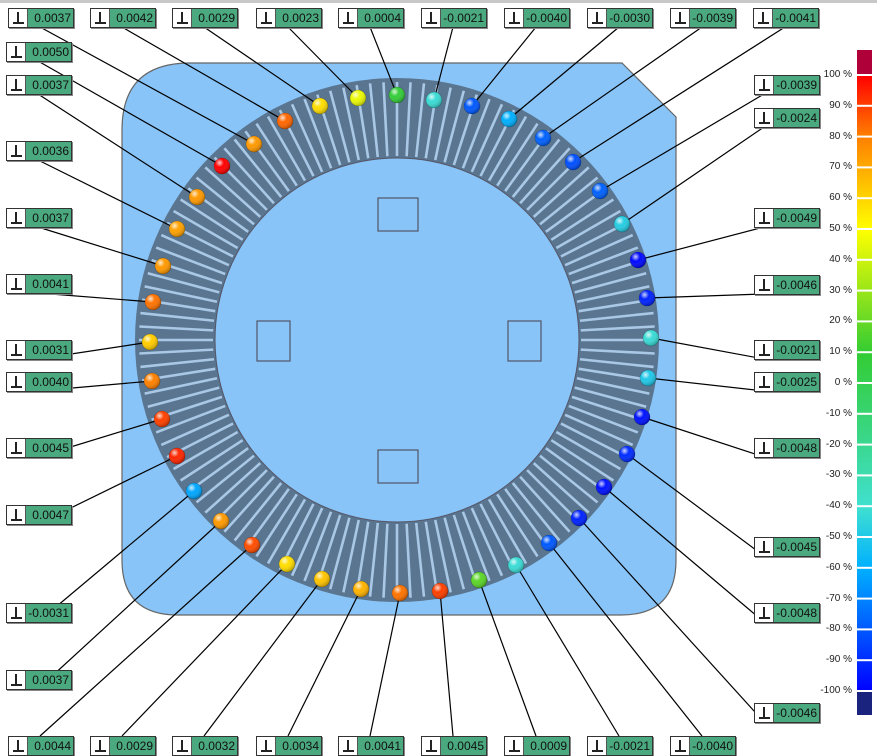 Image resolution: width=877 pixels, height=756 pixels. Describe the element at coordinates (39, 382) in the screenshot. I see `deviation-label: 0.0040` at that location.